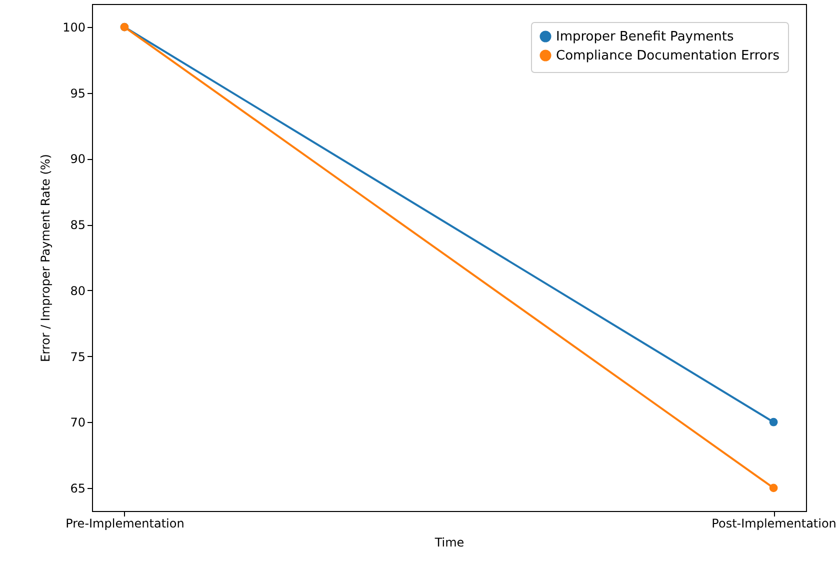 This screenshot has height=568, width=838. Describe the element at coordinates (78, 357) in the screenshot. I see `y-tick-label: 75` at that location.